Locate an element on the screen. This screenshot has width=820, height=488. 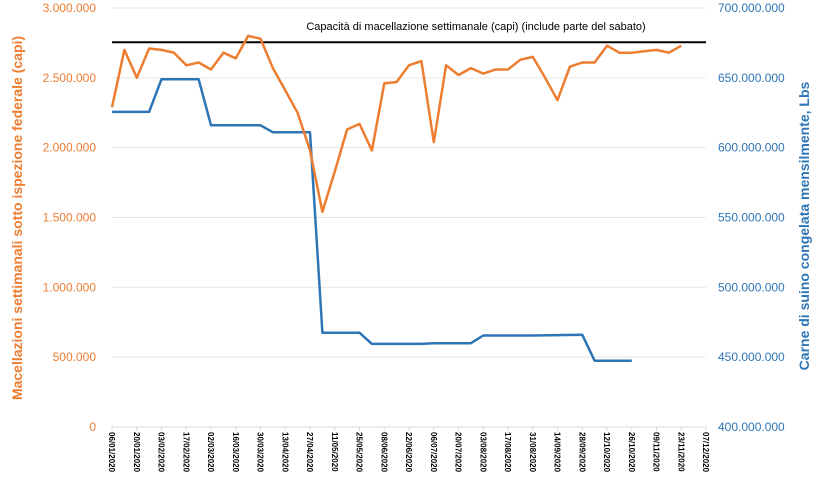
left-tick-label: 1.500.000 is located at coordinates (70, 218).